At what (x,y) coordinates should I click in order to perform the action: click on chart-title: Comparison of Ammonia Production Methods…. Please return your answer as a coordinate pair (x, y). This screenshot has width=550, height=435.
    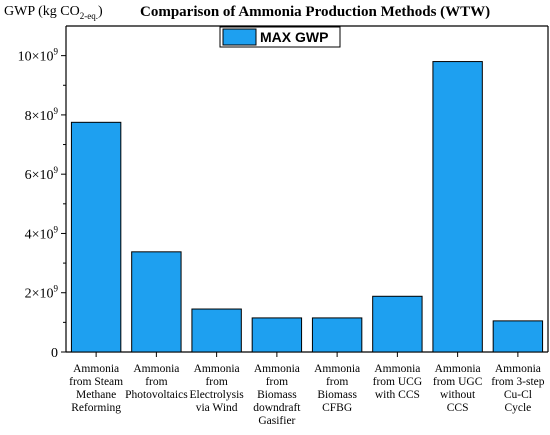
    Looking at the image, I should click on (315, 12).